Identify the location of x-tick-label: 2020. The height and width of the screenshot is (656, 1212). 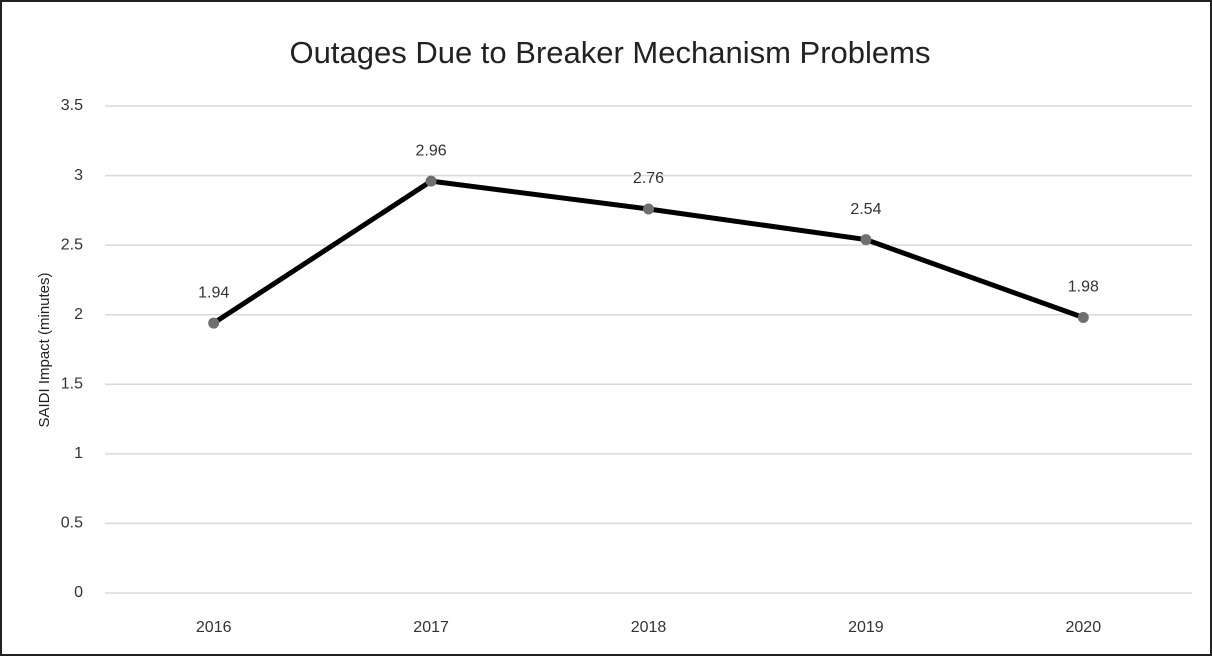
(1084, 627).